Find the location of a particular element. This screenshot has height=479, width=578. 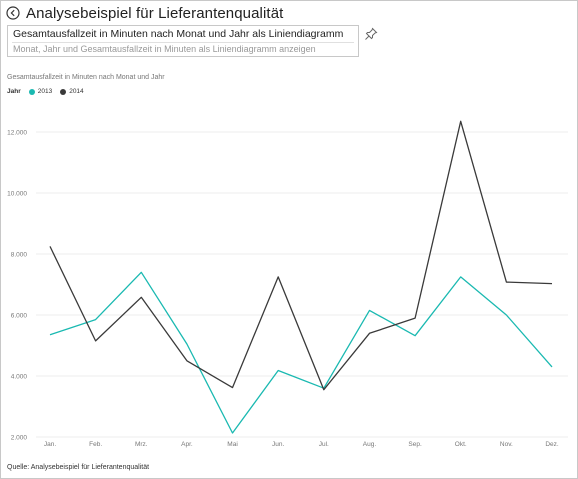

legend-item-2014: 2014 is located at coordinates (72, 91).